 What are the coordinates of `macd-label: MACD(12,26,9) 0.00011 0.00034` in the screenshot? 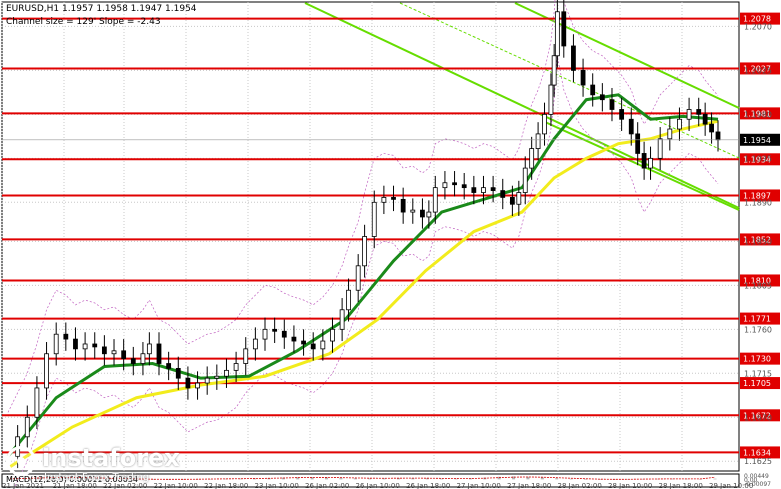 It's located at (72, 479).